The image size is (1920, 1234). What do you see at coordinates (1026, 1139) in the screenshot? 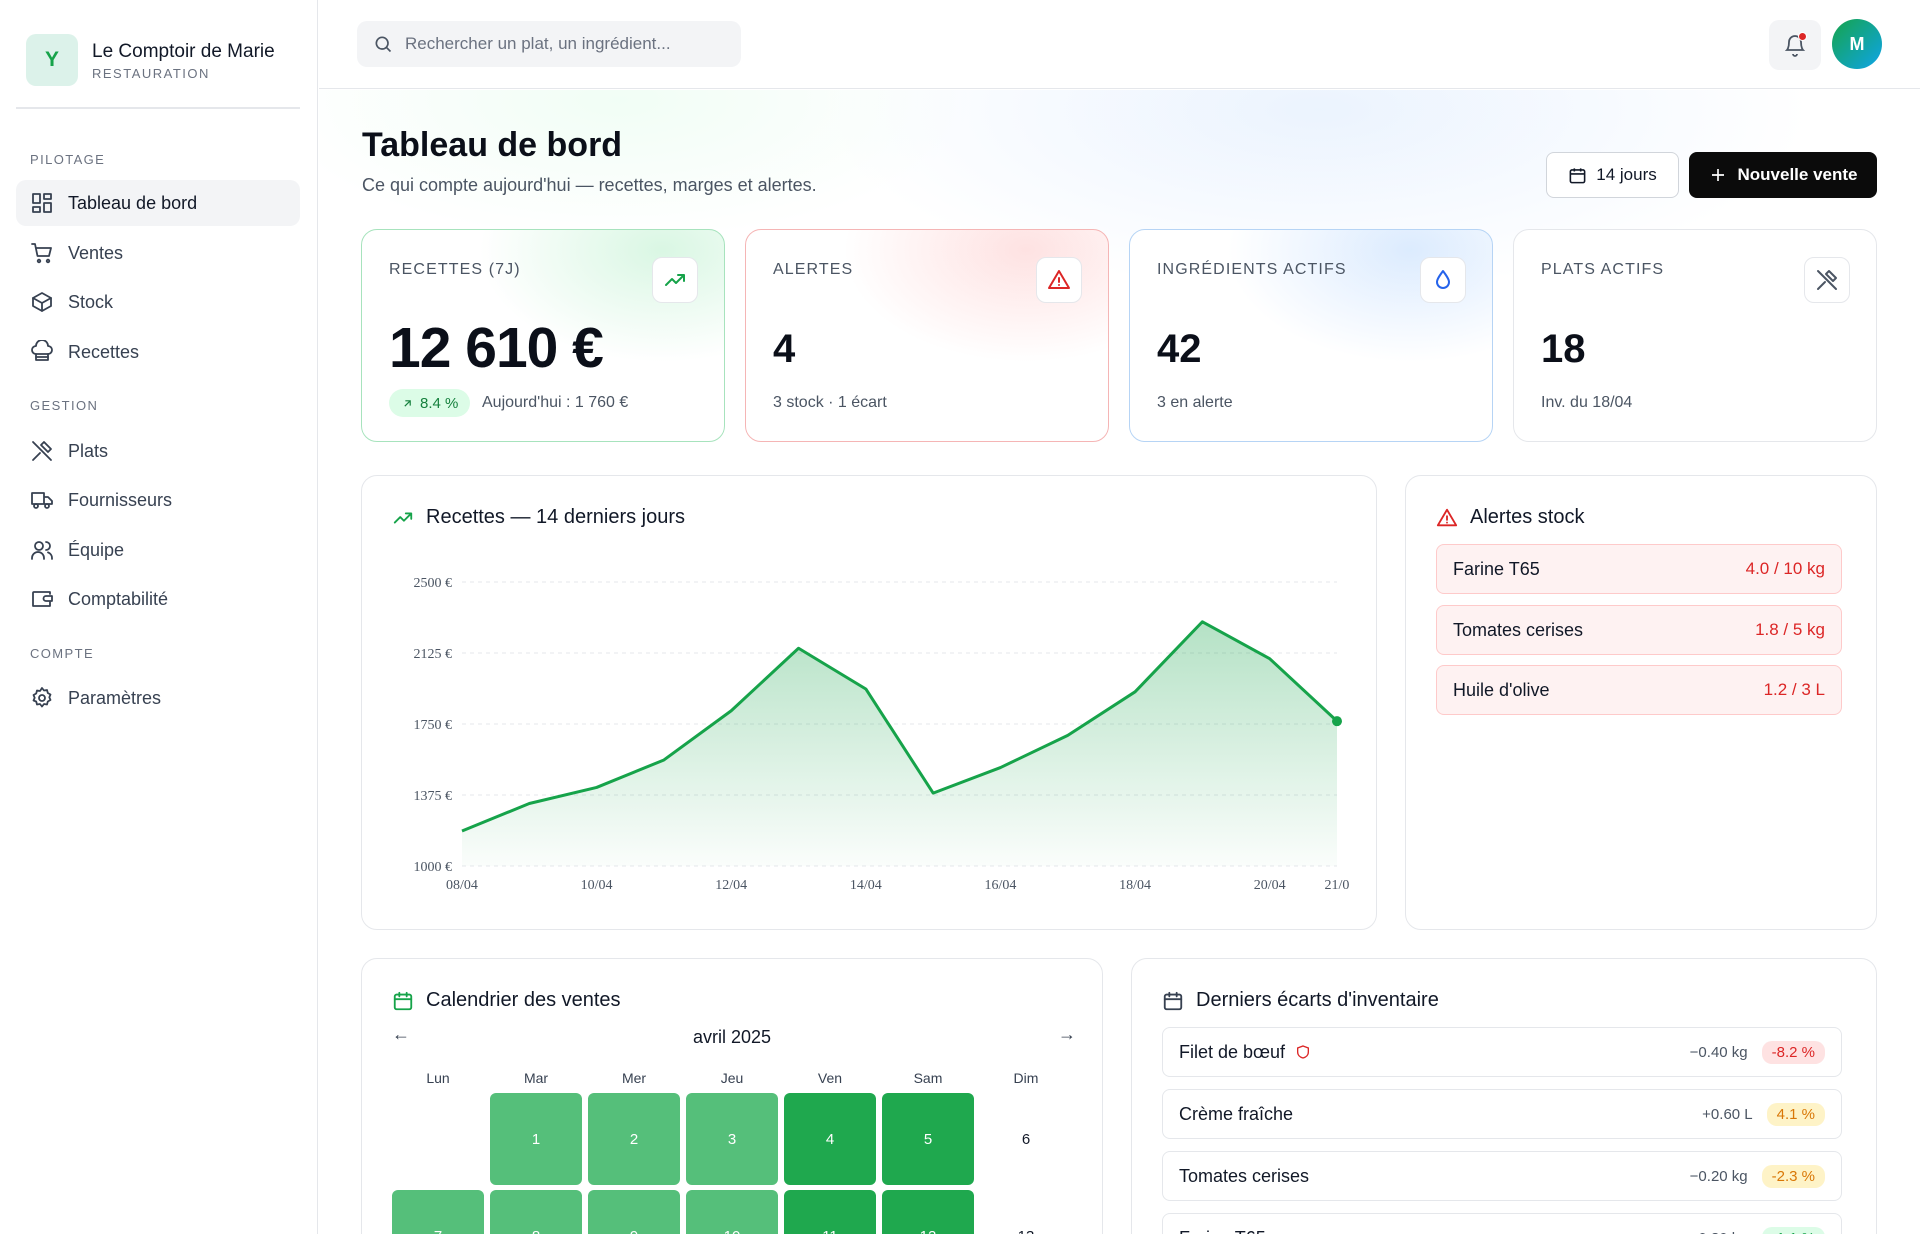
I see `calendar-day: 6` at bounding box center [1026, 1139].